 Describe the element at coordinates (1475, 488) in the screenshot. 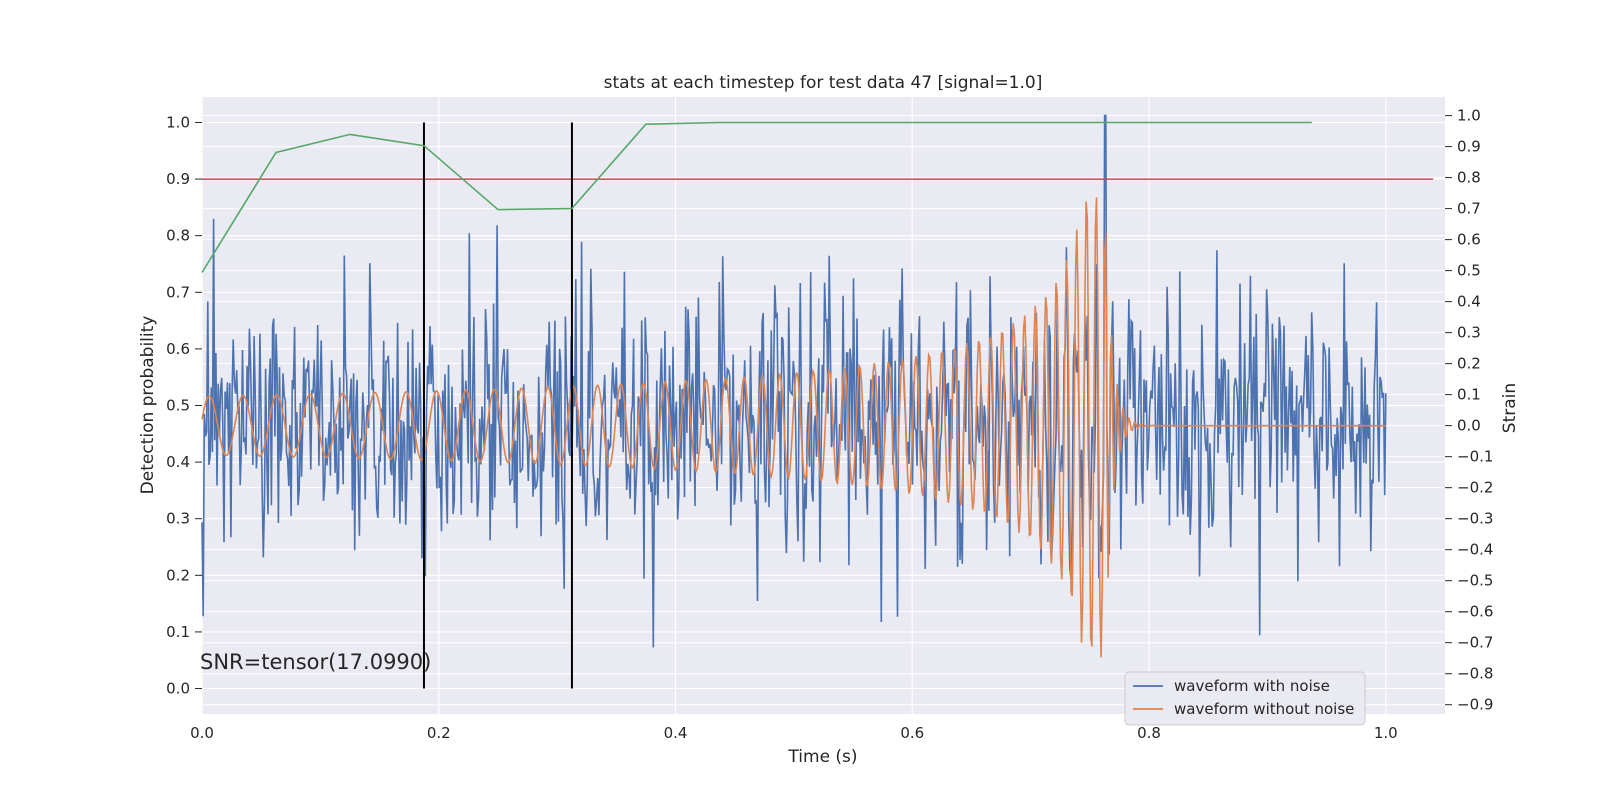

I see `y-tick-label-right: −0.2` at that location.